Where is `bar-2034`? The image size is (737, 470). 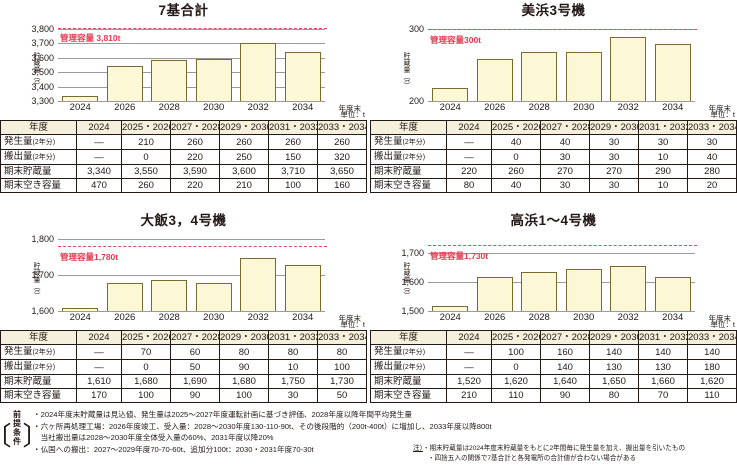
bar-2034 is located at coordinates (302, 288).